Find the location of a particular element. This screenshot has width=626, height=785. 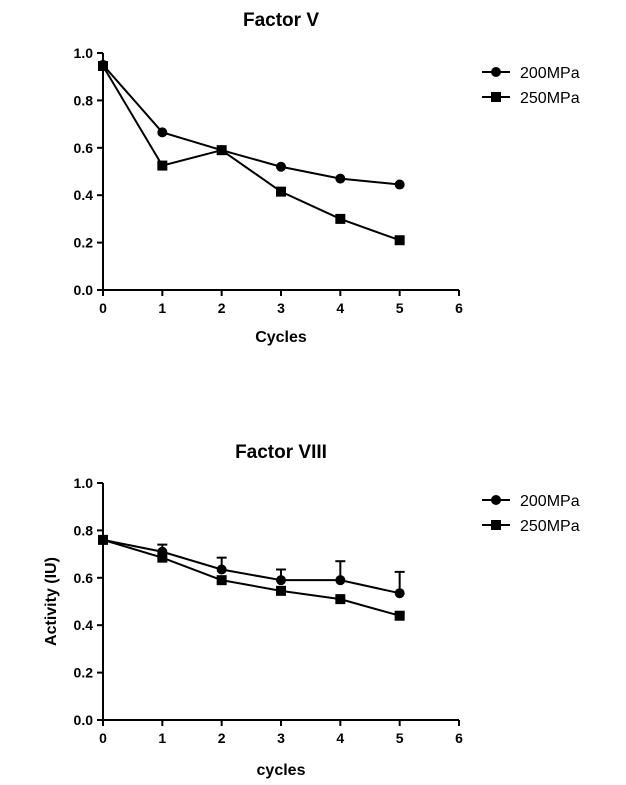

series-200MPa is located at coordinates (251, 566).